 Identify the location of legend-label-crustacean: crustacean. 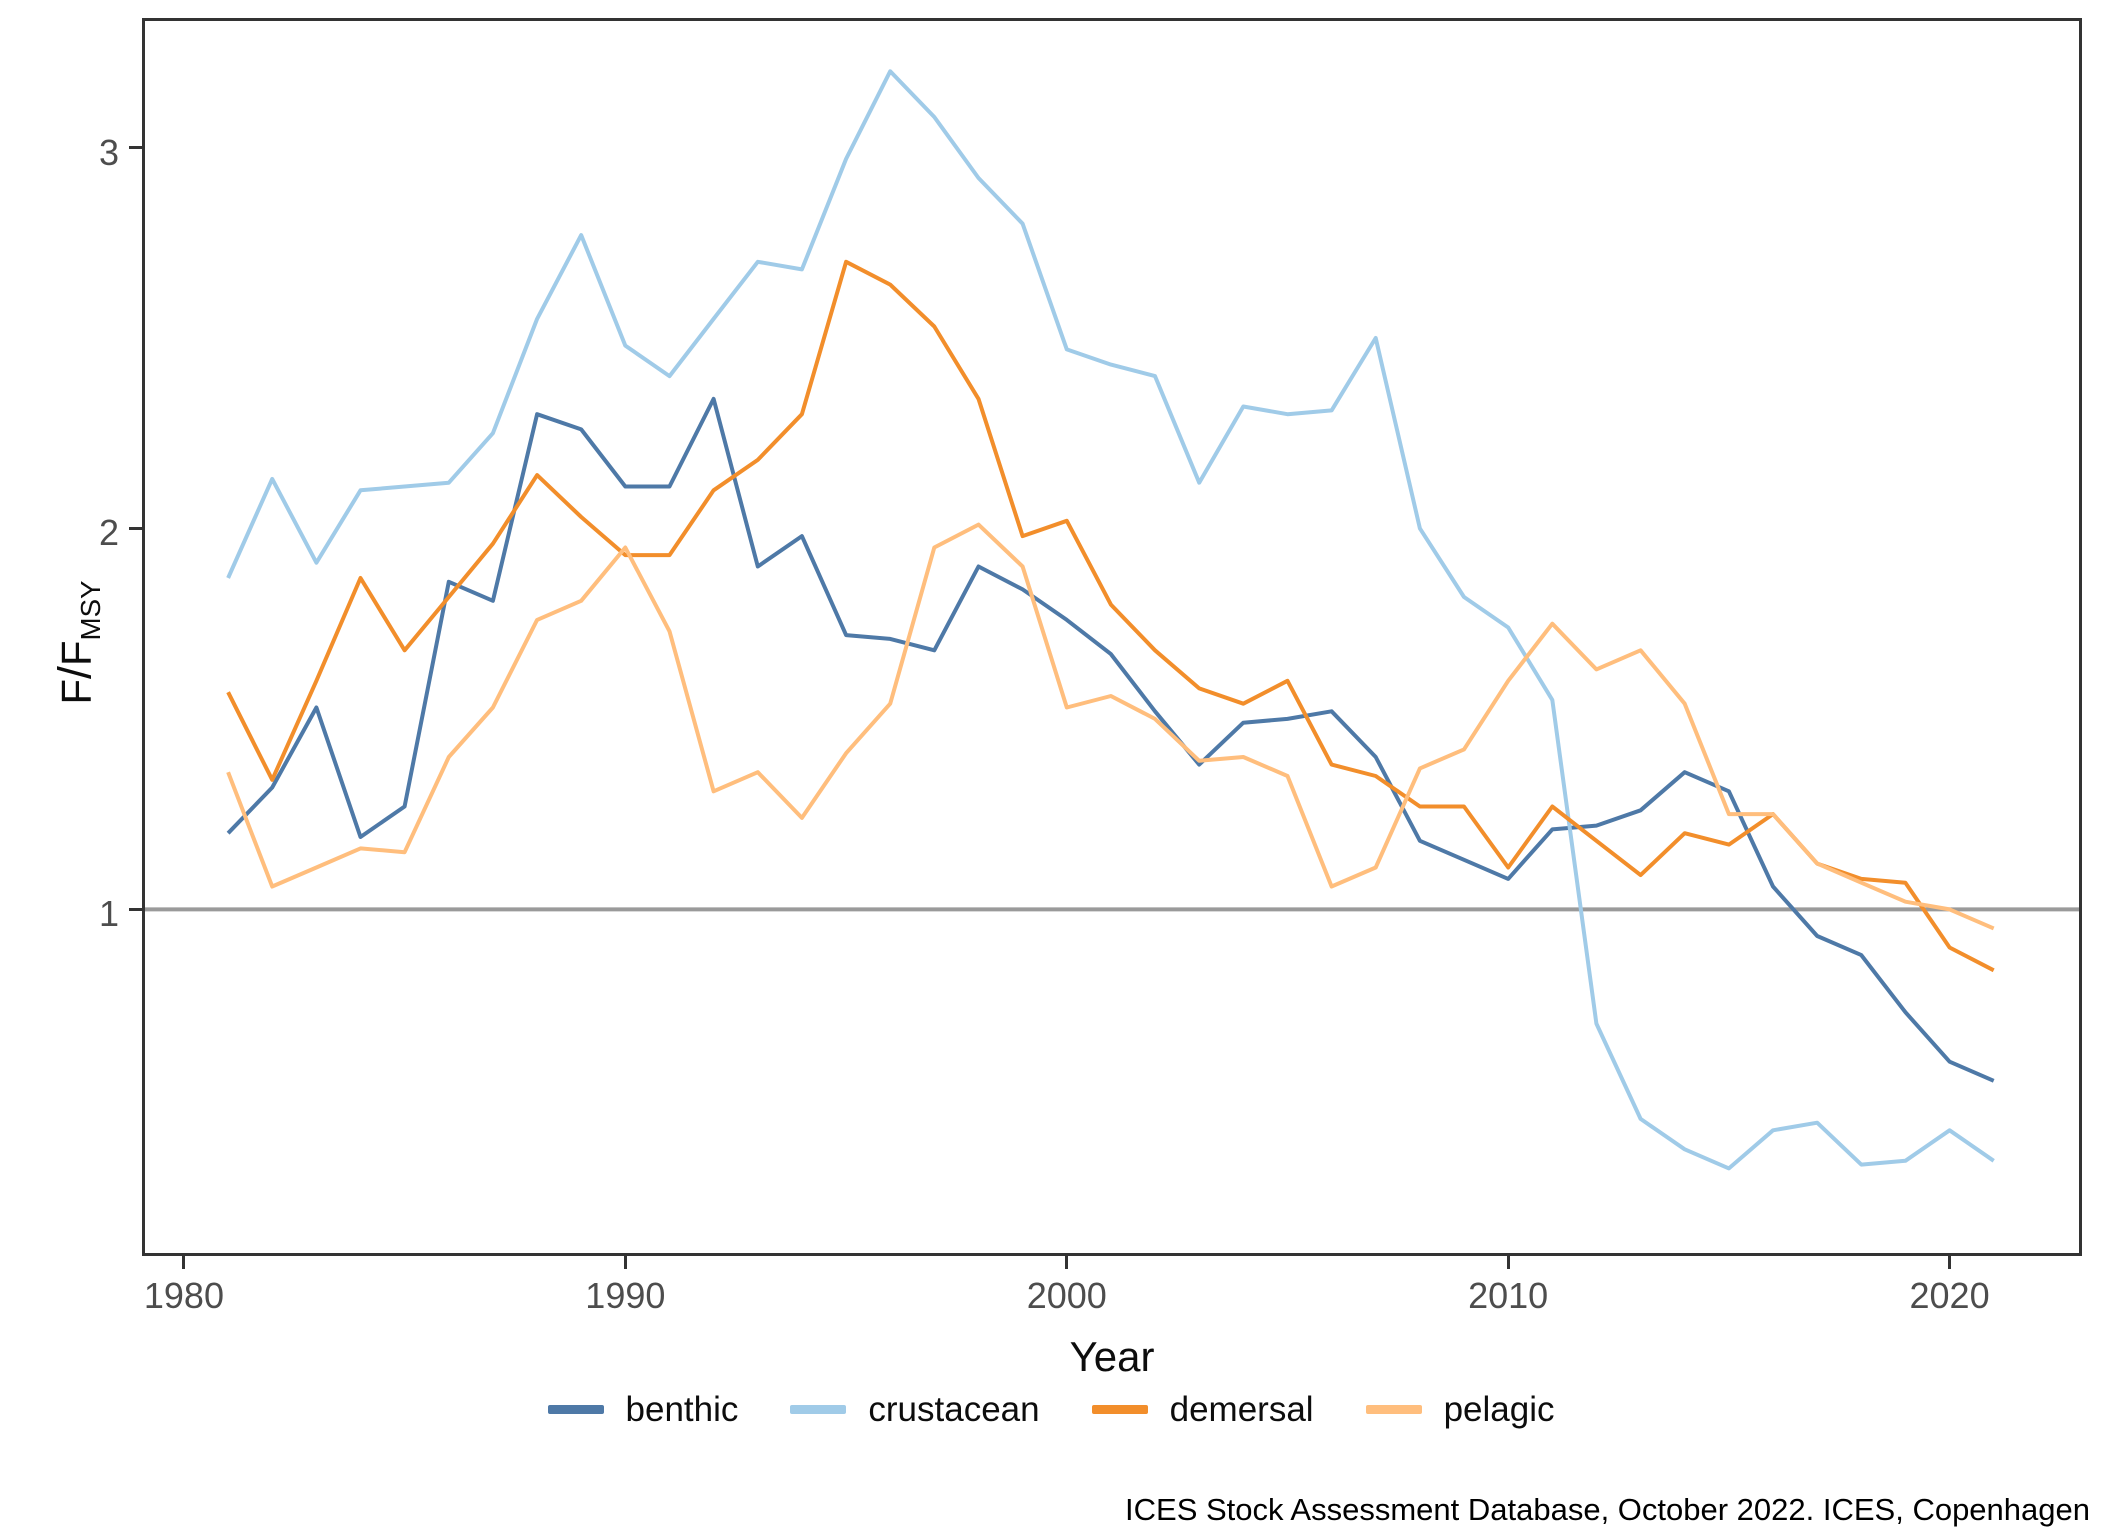
(954, 1409).